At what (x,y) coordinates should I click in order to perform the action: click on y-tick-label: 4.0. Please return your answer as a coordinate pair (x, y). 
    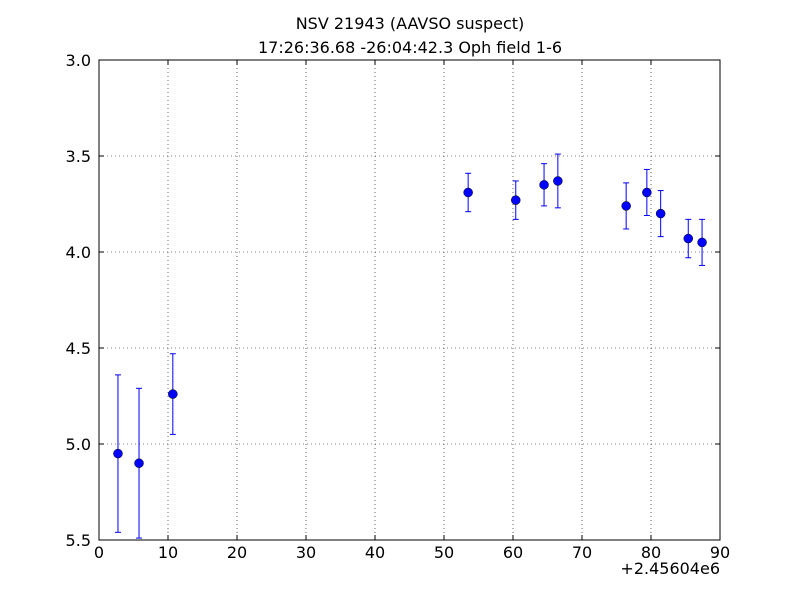
    Looking at the image, I should click on (78, 252).